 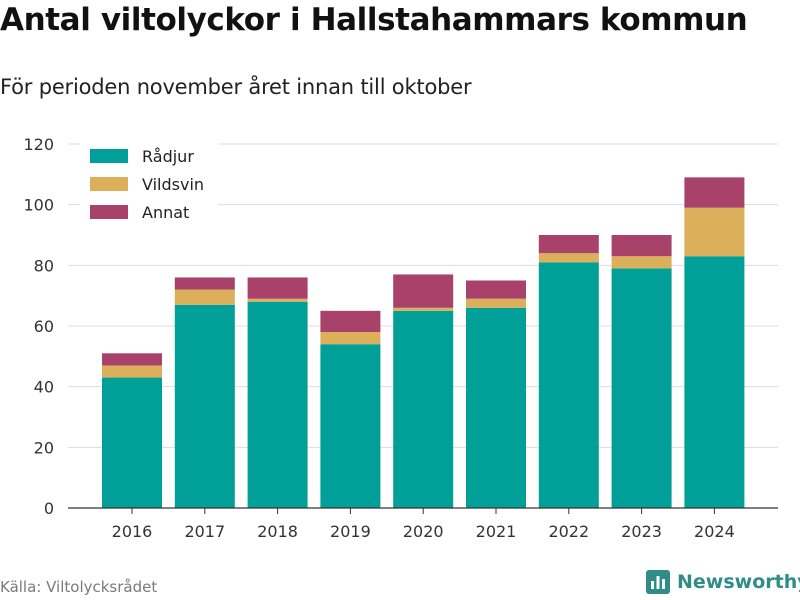 What do you see at coordinates (350, 338) in the screenshot?
I see `bar-segment-vildsvin-2019` at bounding box center [350, 338].